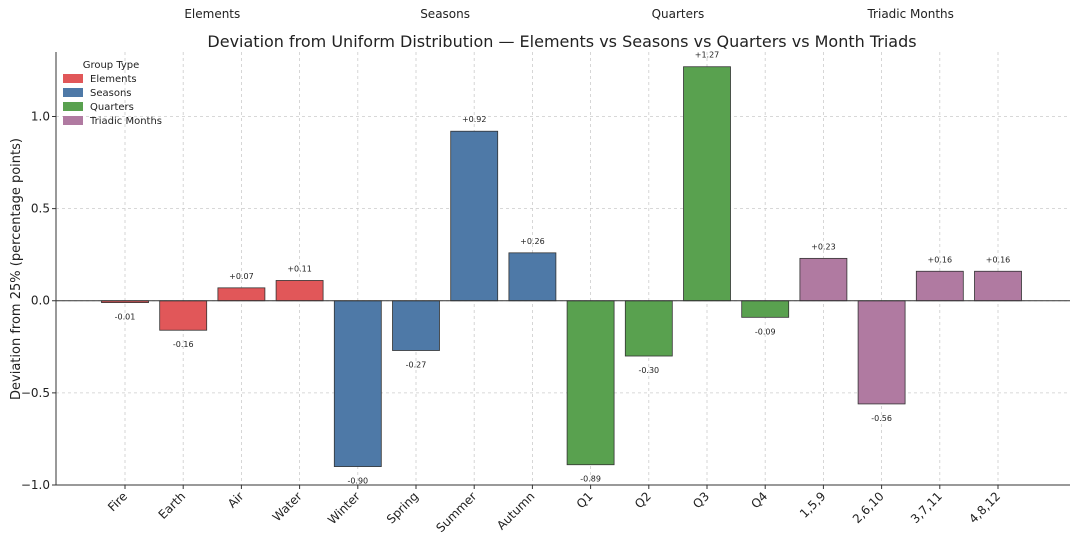 The height and width of the screenshot is (540, 1080). I want to click on legend-label: Seasons, so click(111, 93).